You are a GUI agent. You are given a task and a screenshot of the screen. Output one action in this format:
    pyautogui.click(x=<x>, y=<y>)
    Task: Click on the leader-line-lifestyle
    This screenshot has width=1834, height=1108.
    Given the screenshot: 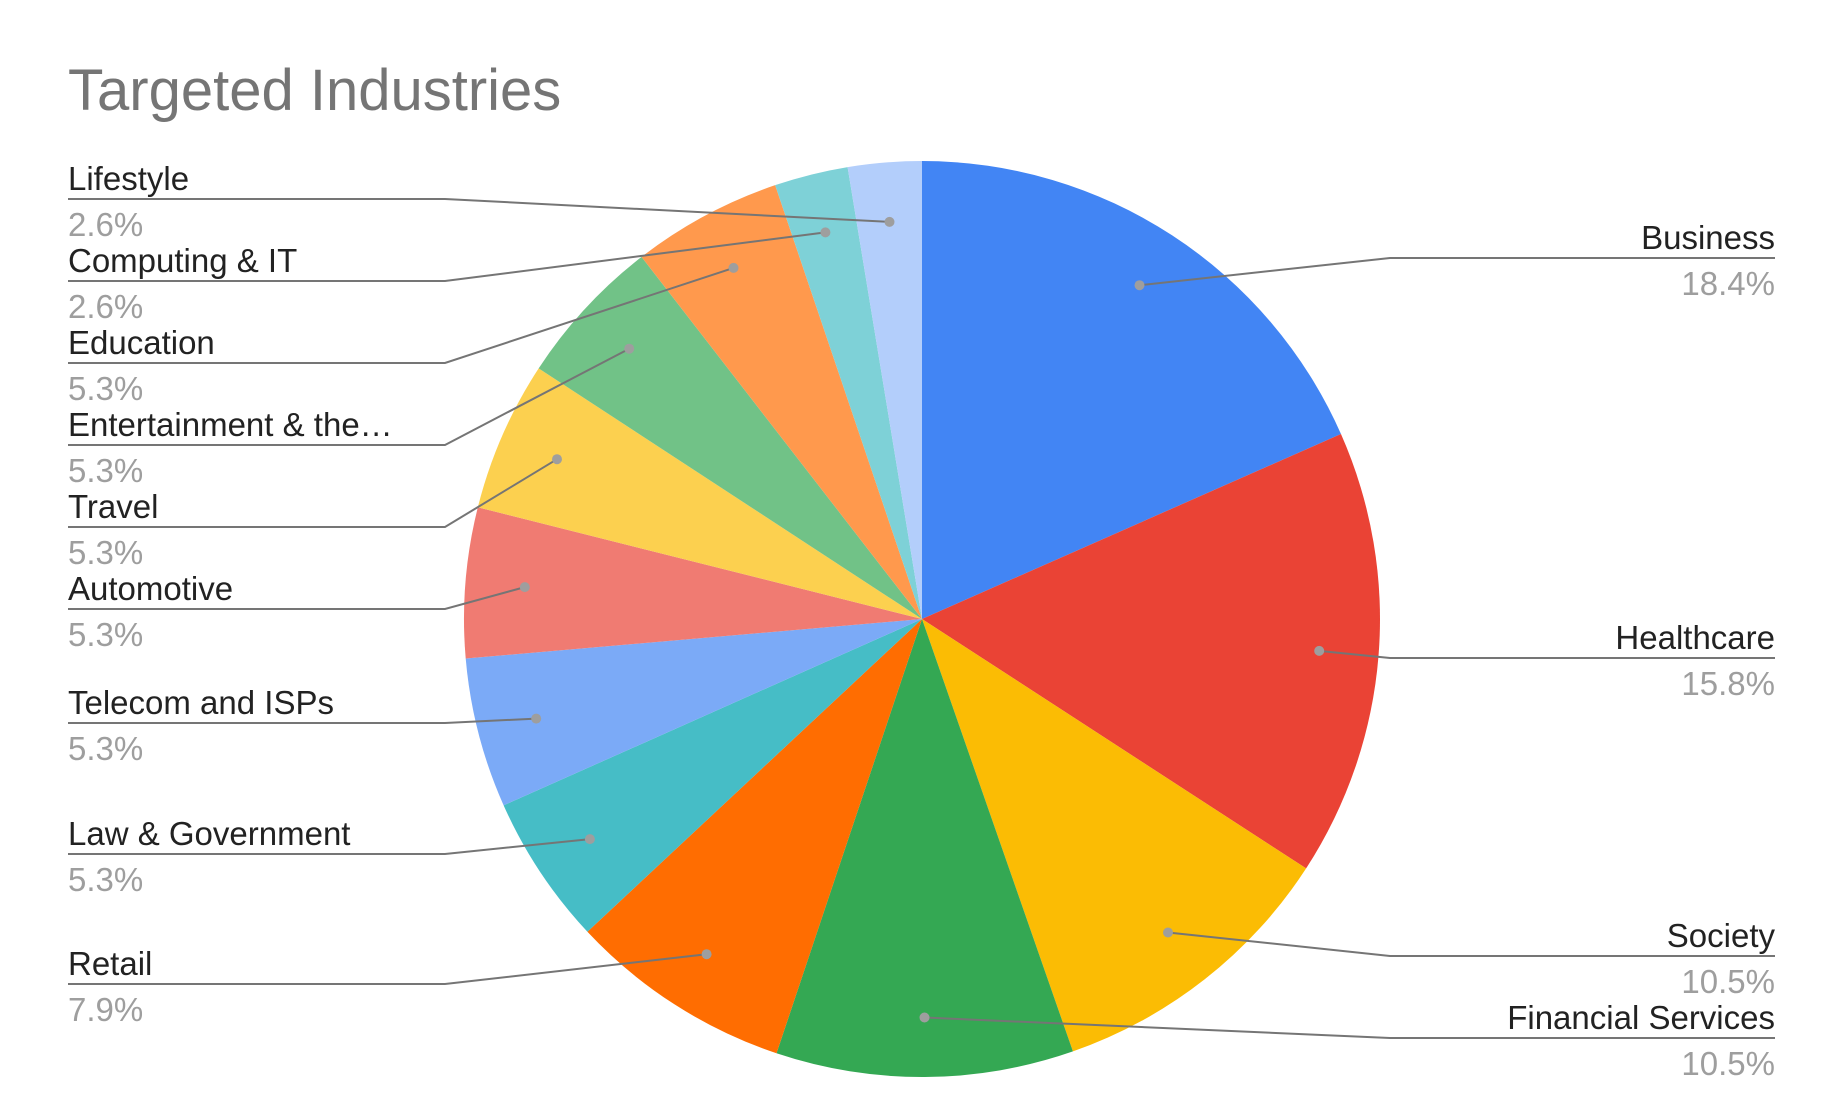 What is the action you would take?
    pyautogui.click(x=479, y=210)
    